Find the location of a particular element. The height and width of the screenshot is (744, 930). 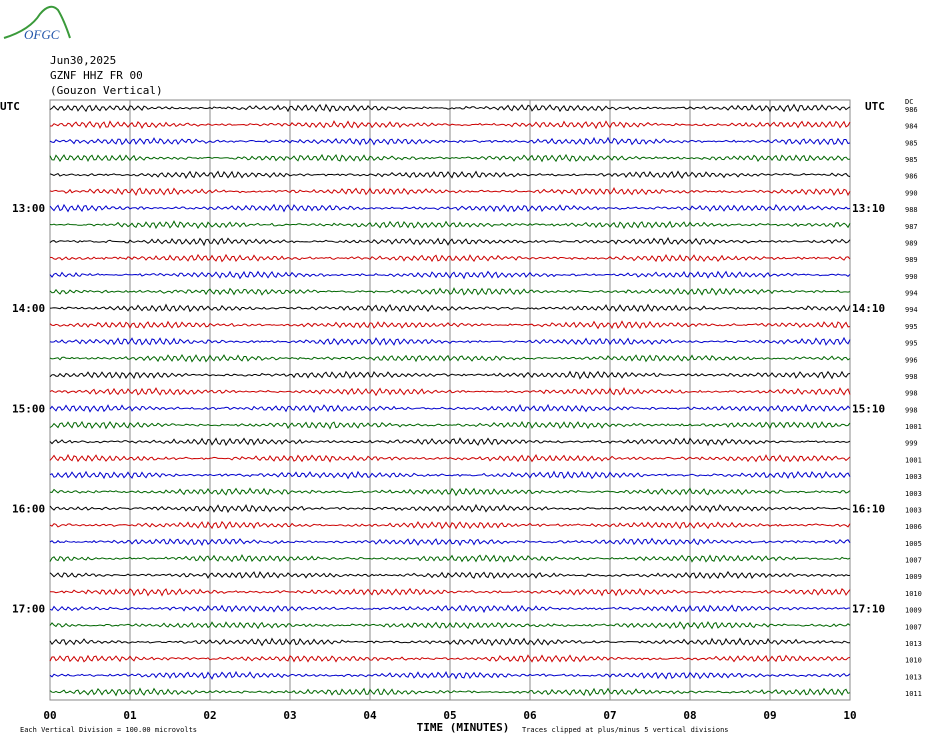

logo: OFGC is located at coordinates (37, 23).